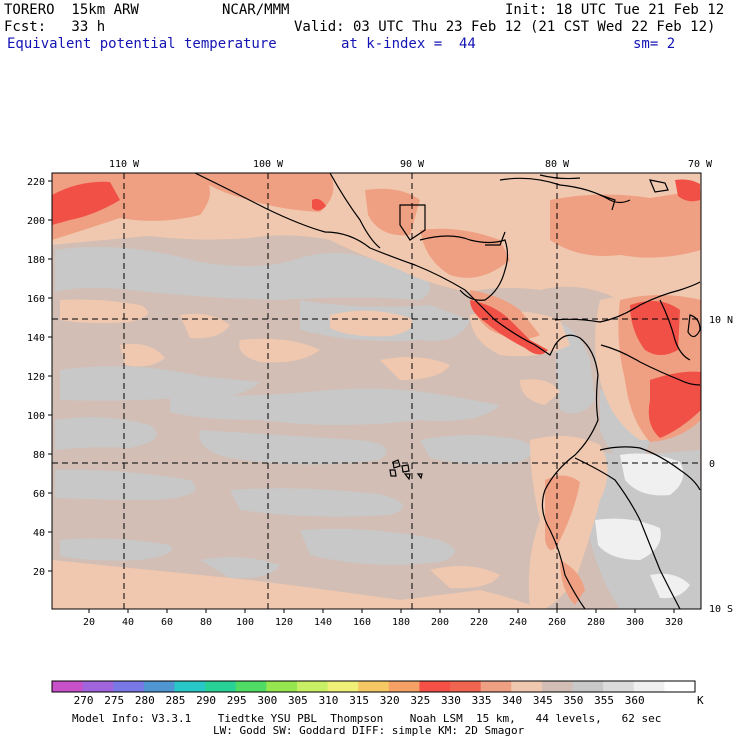  I want to click on color-bar-label: 285, so click(175, 700).